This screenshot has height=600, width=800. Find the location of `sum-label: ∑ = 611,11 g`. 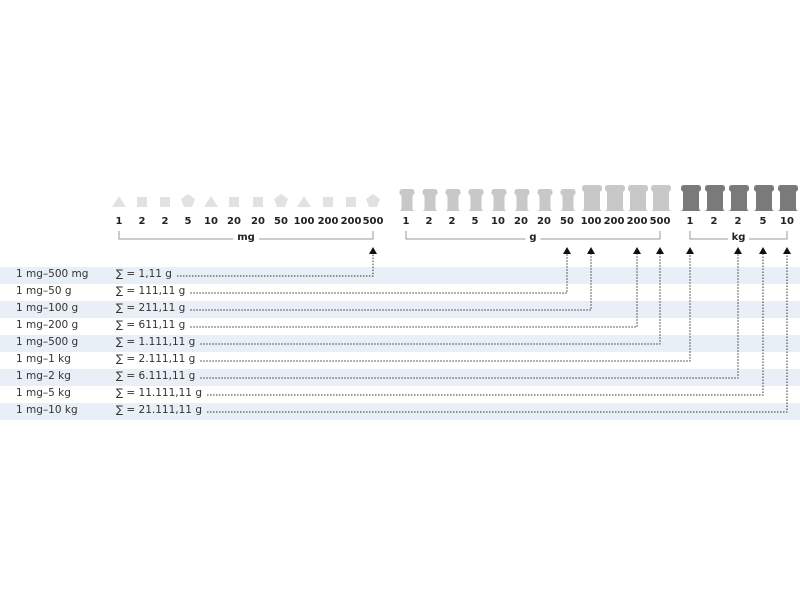

sum-label: ∑ = 611,11 g is located at coordinates (151, 325).